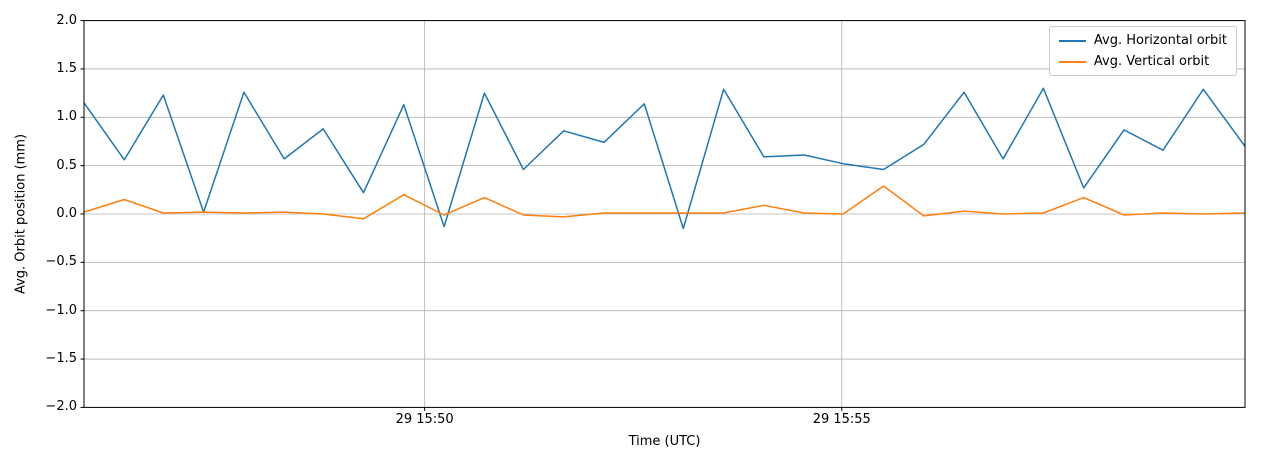  Describe the element at coordinates (1072, 40) in the screenshot. I see `legend-line-swatch-horizontal` at that location.